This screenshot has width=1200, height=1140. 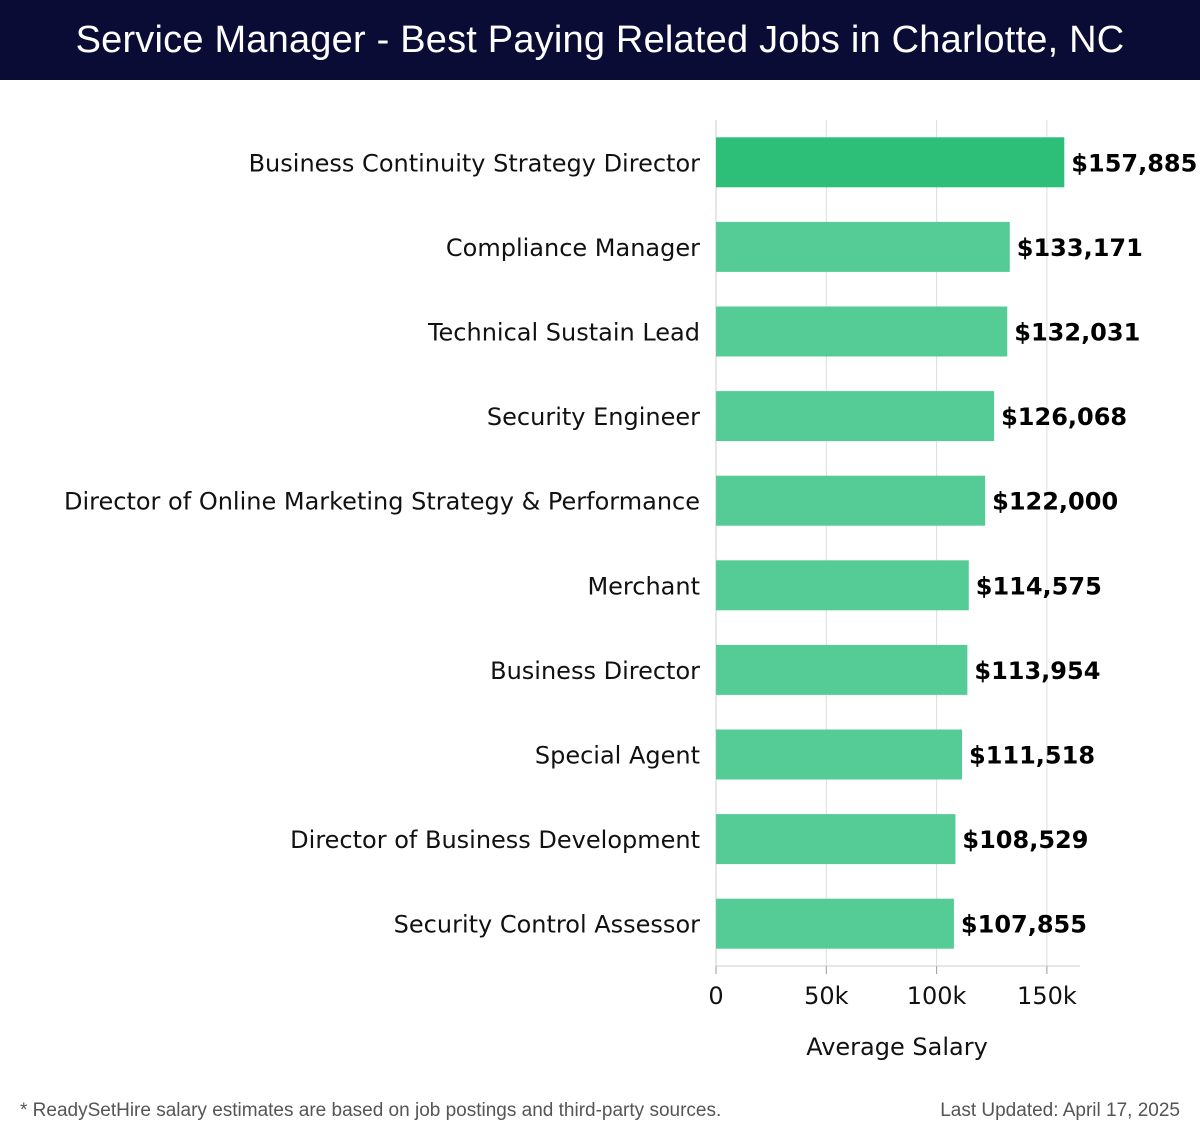 I want to click on x-tick-label: 0, so click(x=715, y=996).